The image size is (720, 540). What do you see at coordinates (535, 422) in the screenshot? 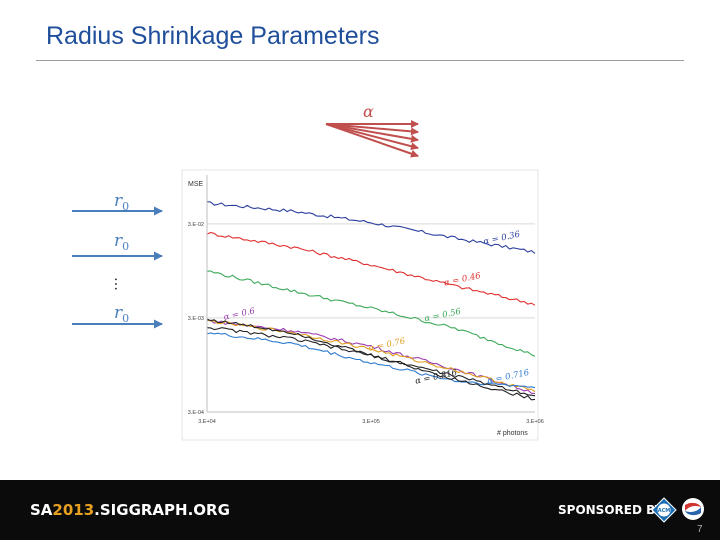
I see `x-tick-label: 3.E+06` at bounding box center [535, 422].